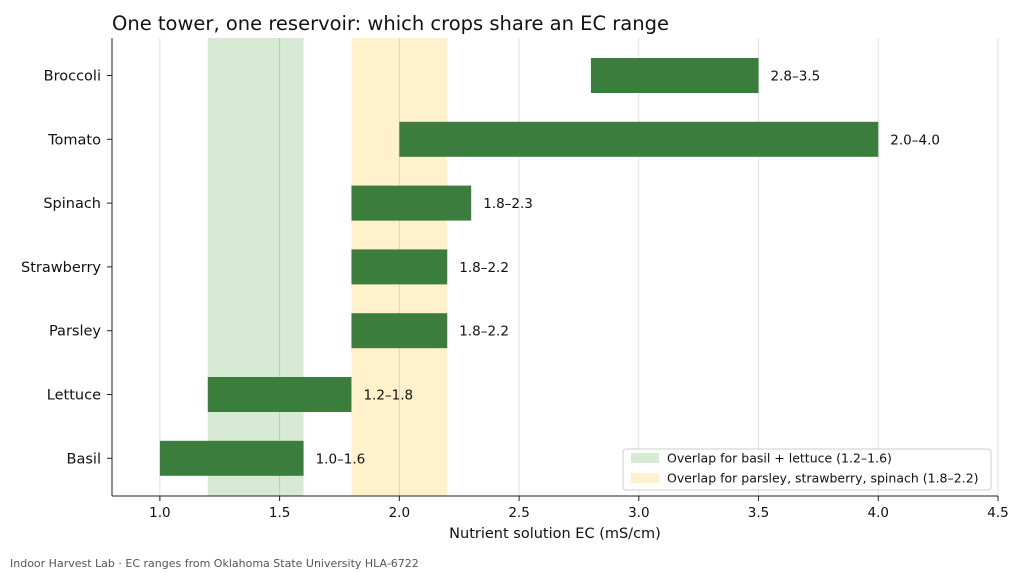 The height and width of the screenshot is (573, 1024). Describe the element at coordinates (915, 140) in the screenshot. I see `data-label-tomato: 2.0–4.0` at that location.